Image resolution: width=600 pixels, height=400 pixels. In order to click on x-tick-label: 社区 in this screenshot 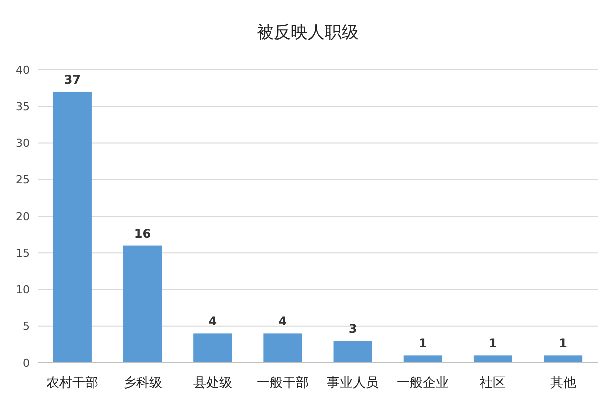, I will do `click(493, 383)`.